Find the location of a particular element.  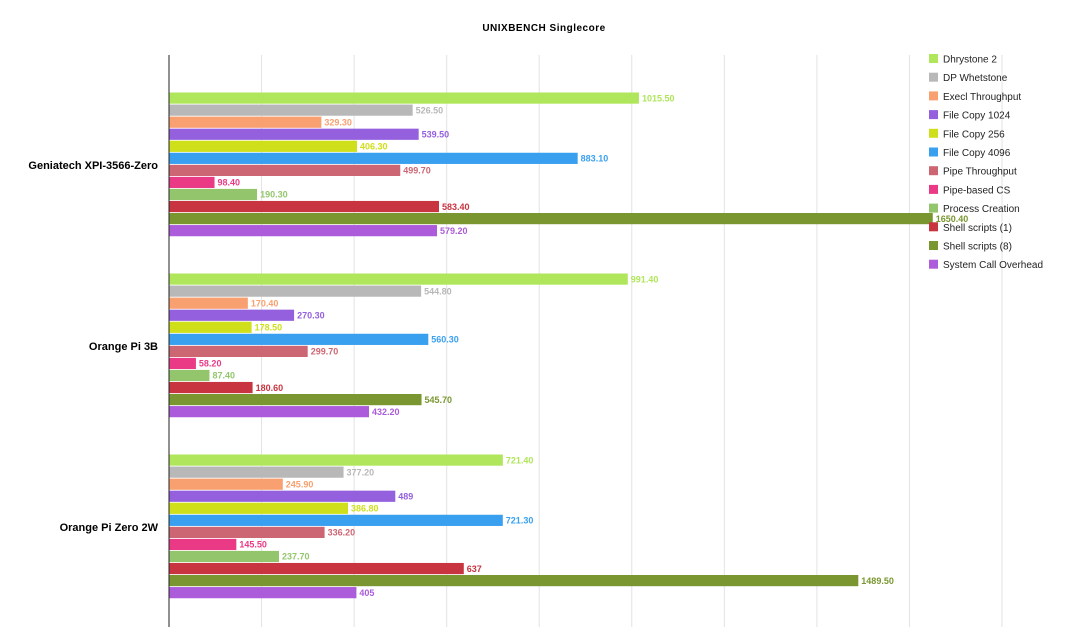

legend-item: Pipe Throughput is located at coordinates (973, 172).